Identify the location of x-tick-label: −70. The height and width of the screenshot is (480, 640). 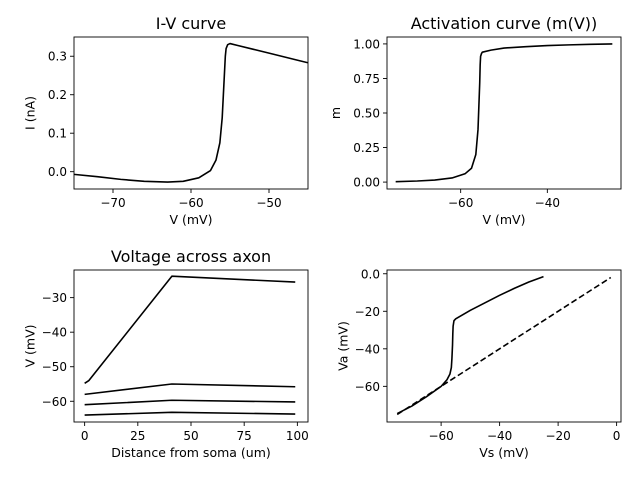
(112, 203).